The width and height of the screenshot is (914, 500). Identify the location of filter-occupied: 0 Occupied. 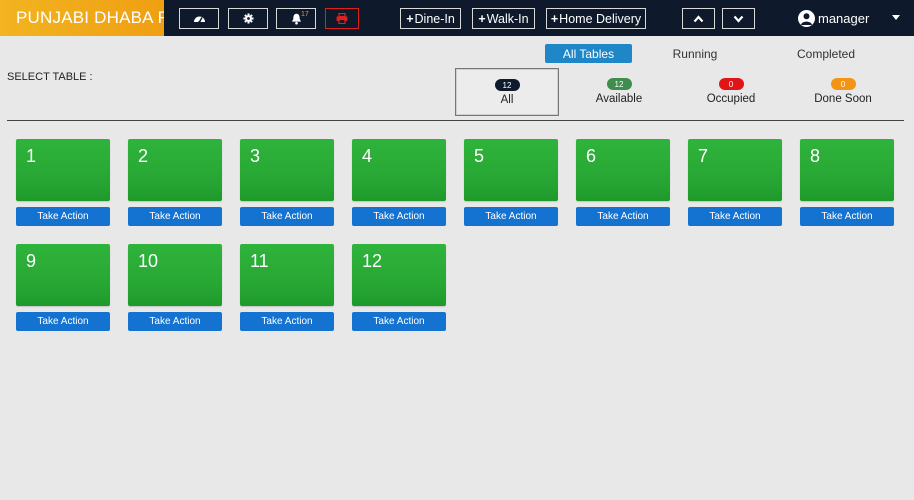
(731, 92).